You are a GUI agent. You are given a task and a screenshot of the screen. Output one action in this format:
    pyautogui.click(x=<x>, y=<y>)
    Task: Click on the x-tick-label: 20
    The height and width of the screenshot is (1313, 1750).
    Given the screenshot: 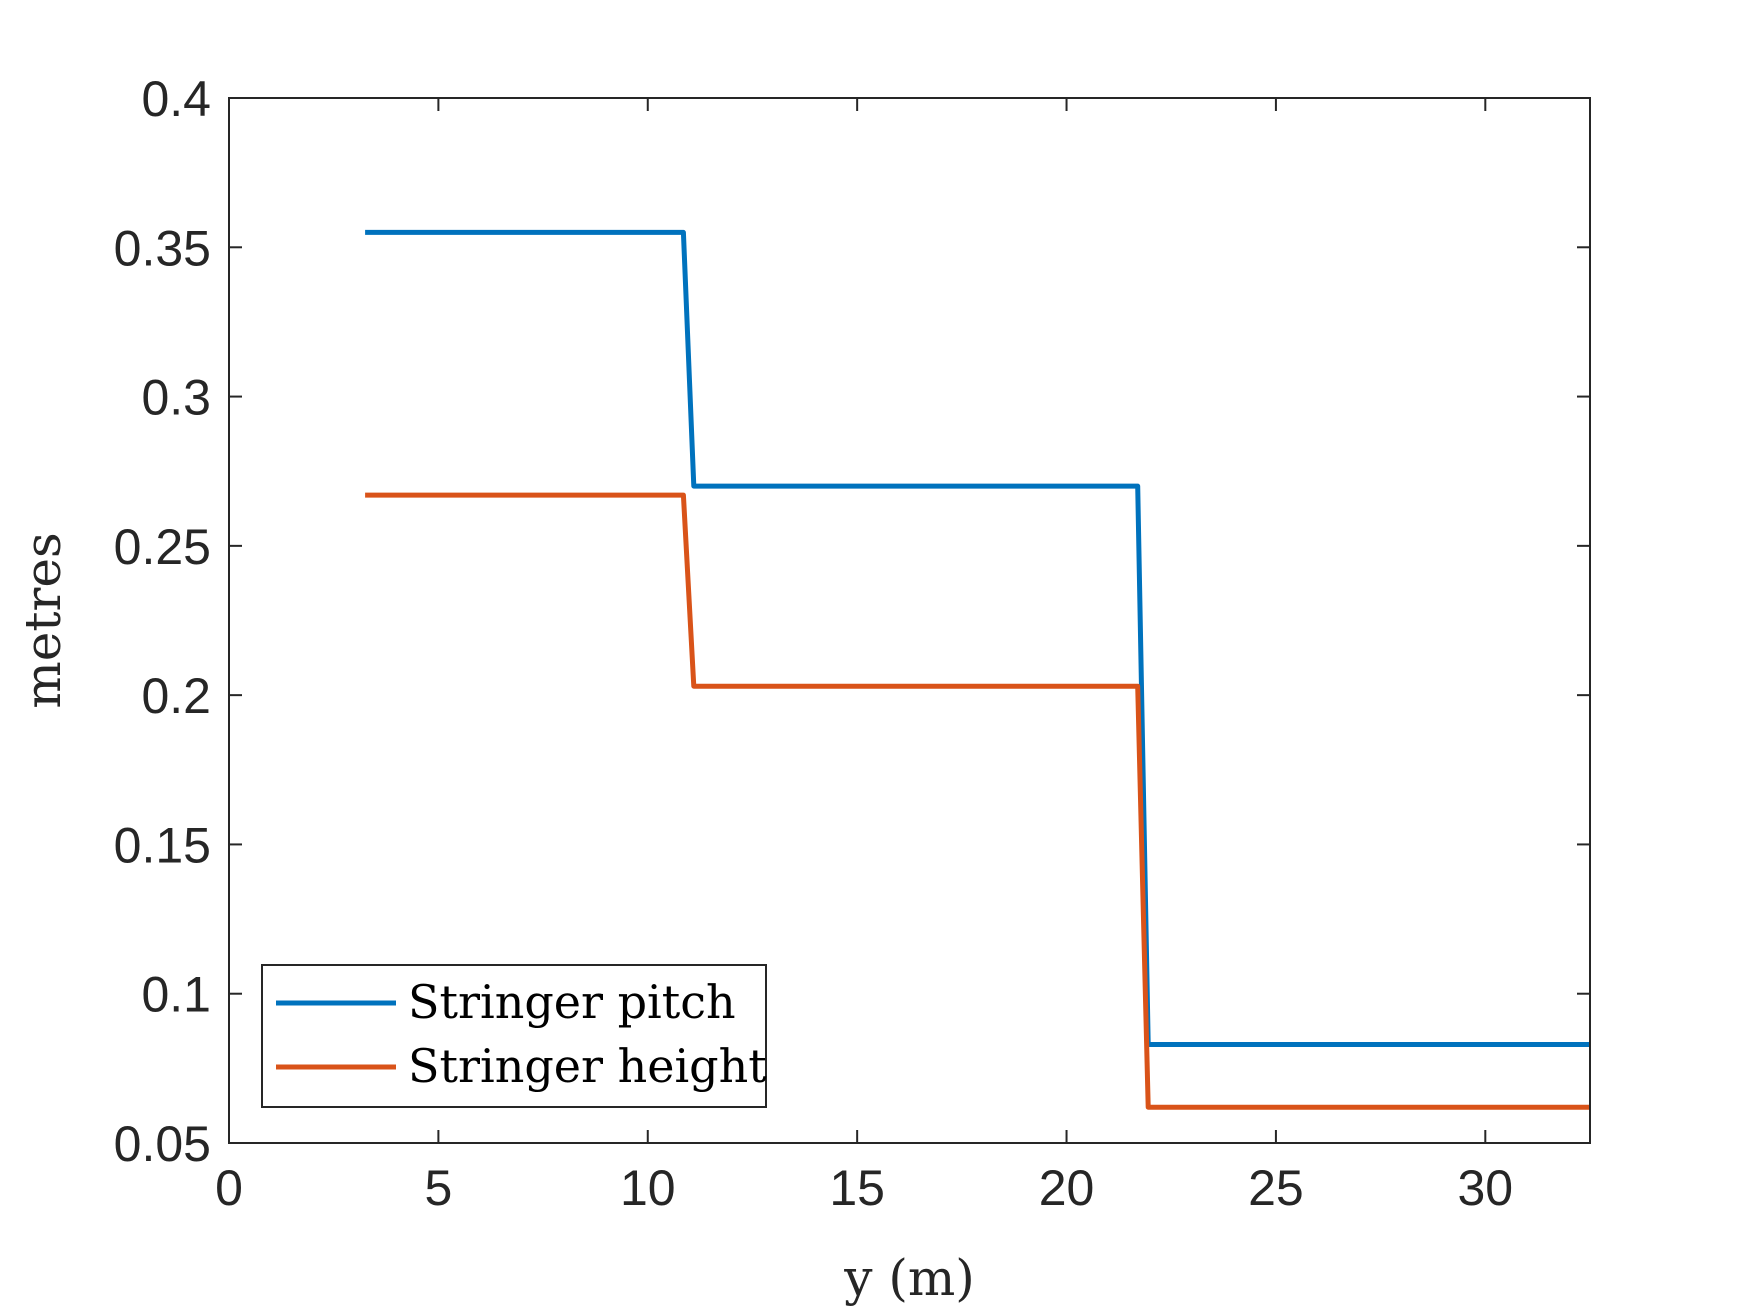 What is the action you would take?
    pyautogui.click(x=1067, y=1188)
    